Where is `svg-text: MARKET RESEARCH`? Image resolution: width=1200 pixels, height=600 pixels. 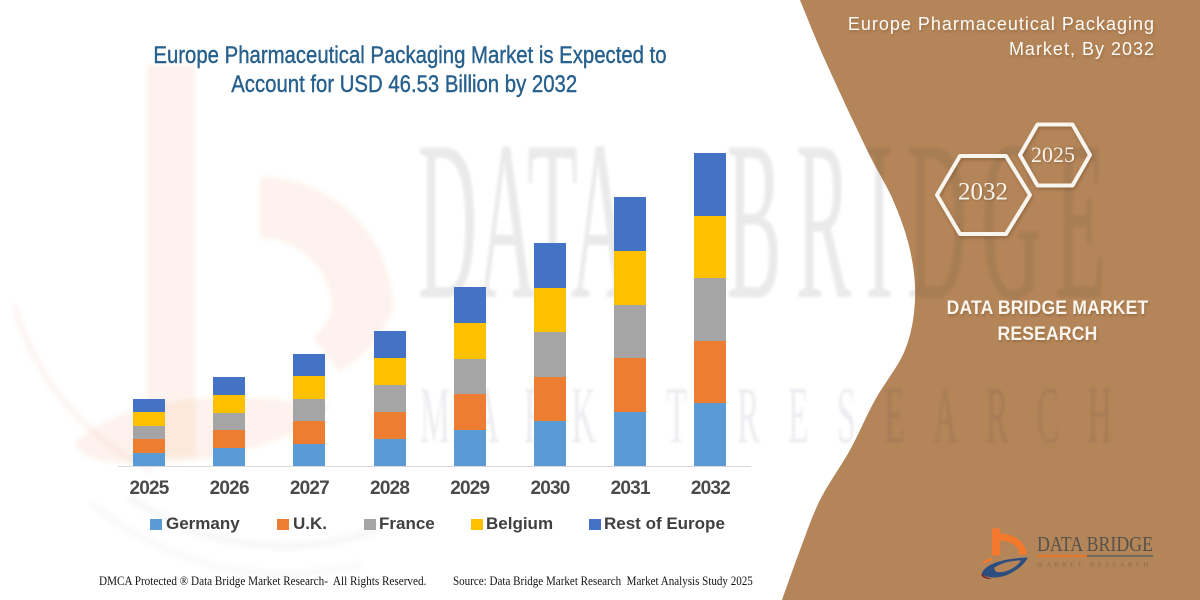
svg-text: MARKET RESEARCH is located at coordinates (1094, 565).